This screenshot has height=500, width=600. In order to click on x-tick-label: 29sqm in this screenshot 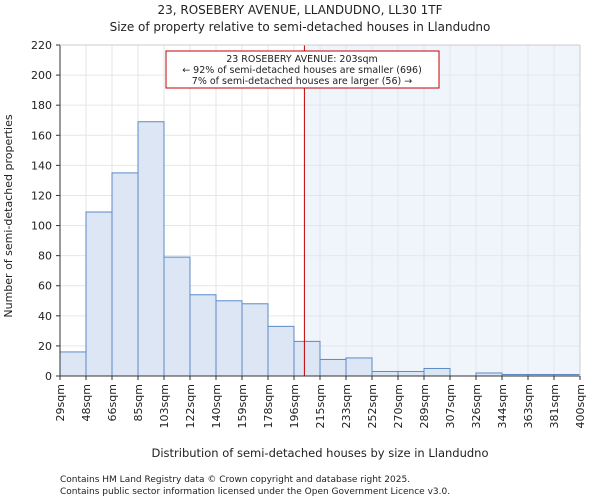, I will do `click(60, 402)`.